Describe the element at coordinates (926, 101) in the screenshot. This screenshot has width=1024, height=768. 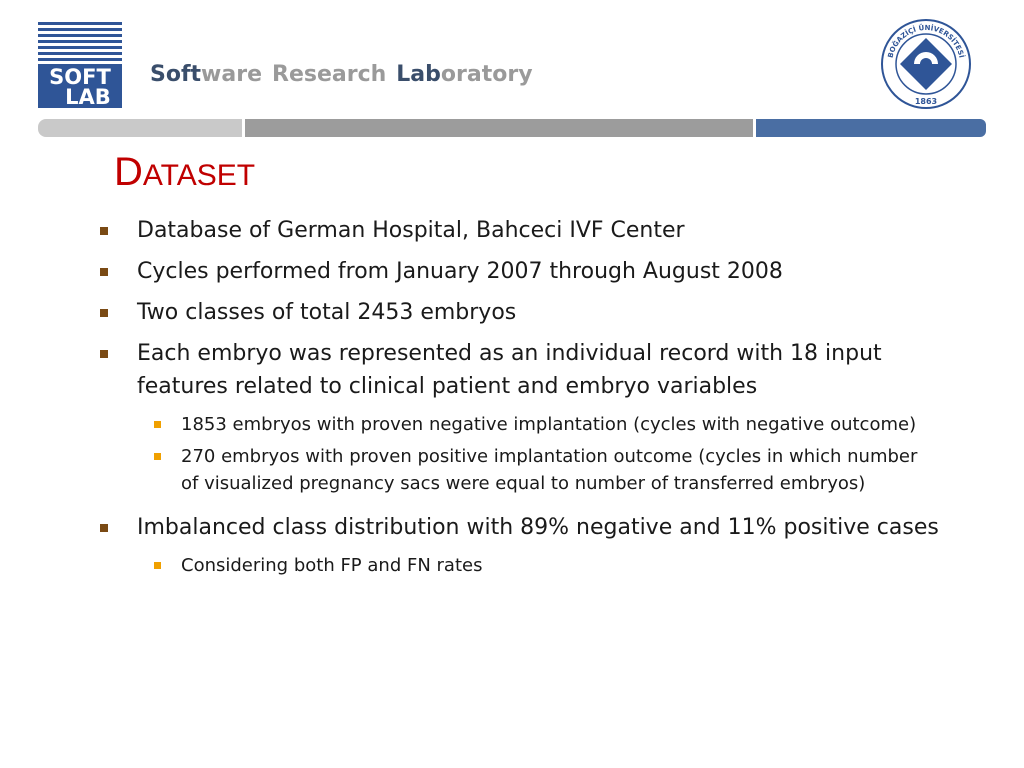
I see `seal-year: 1863` at that location.